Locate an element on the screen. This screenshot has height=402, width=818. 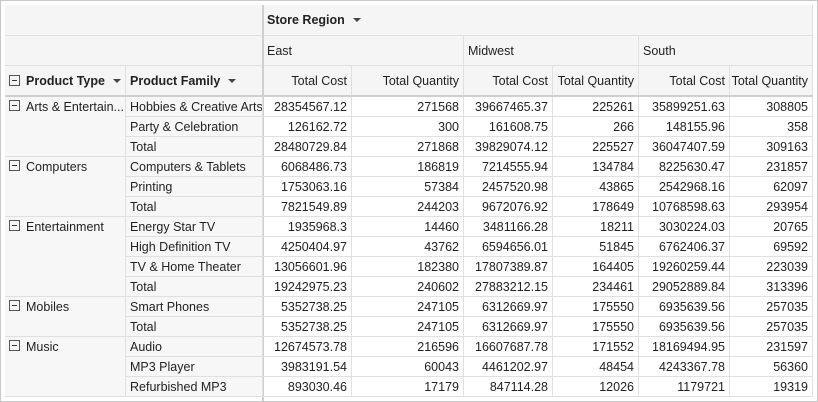
value-cell-text: 62097 is located at coordinates (790, 186).